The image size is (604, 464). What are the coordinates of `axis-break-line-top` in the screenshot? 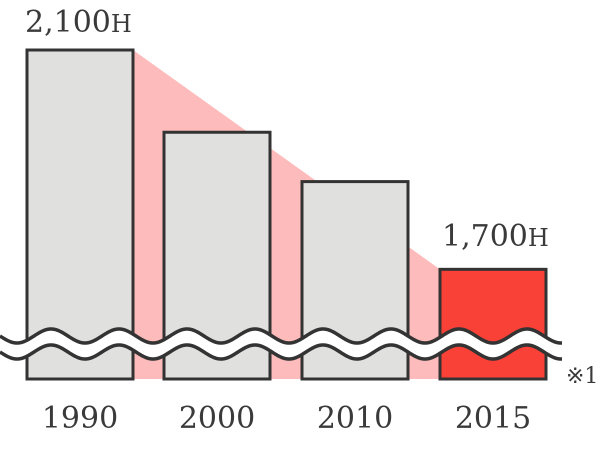 It's located at (281, 336).